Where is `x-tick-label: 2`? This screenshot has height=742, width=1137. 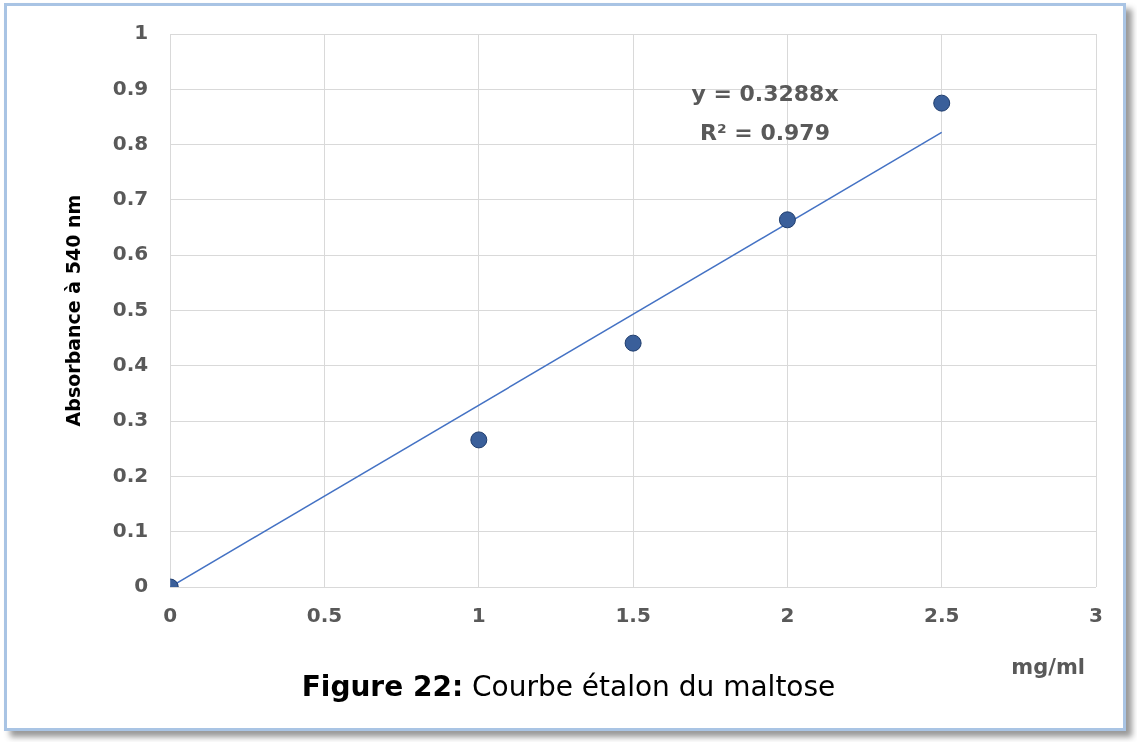 x-tick-label: 2 is located at coordinates (787, 615).